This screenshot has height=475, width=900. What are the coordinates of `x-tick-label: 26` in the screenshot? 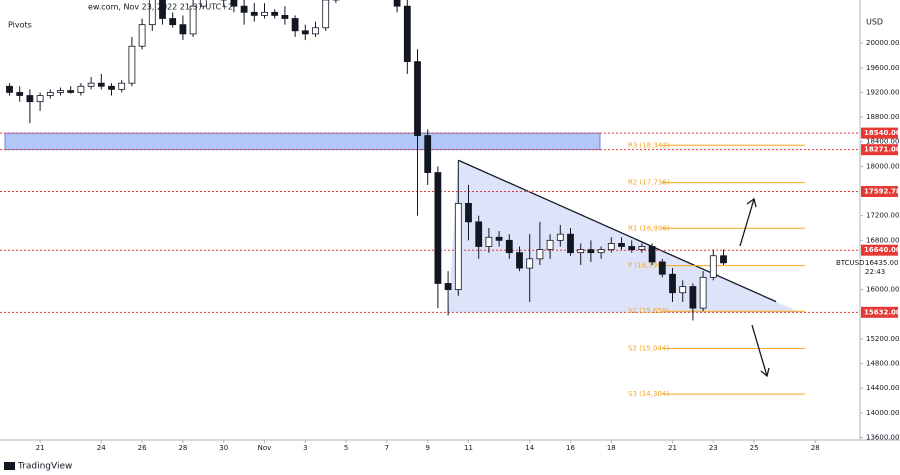 It's located at (142, 448).